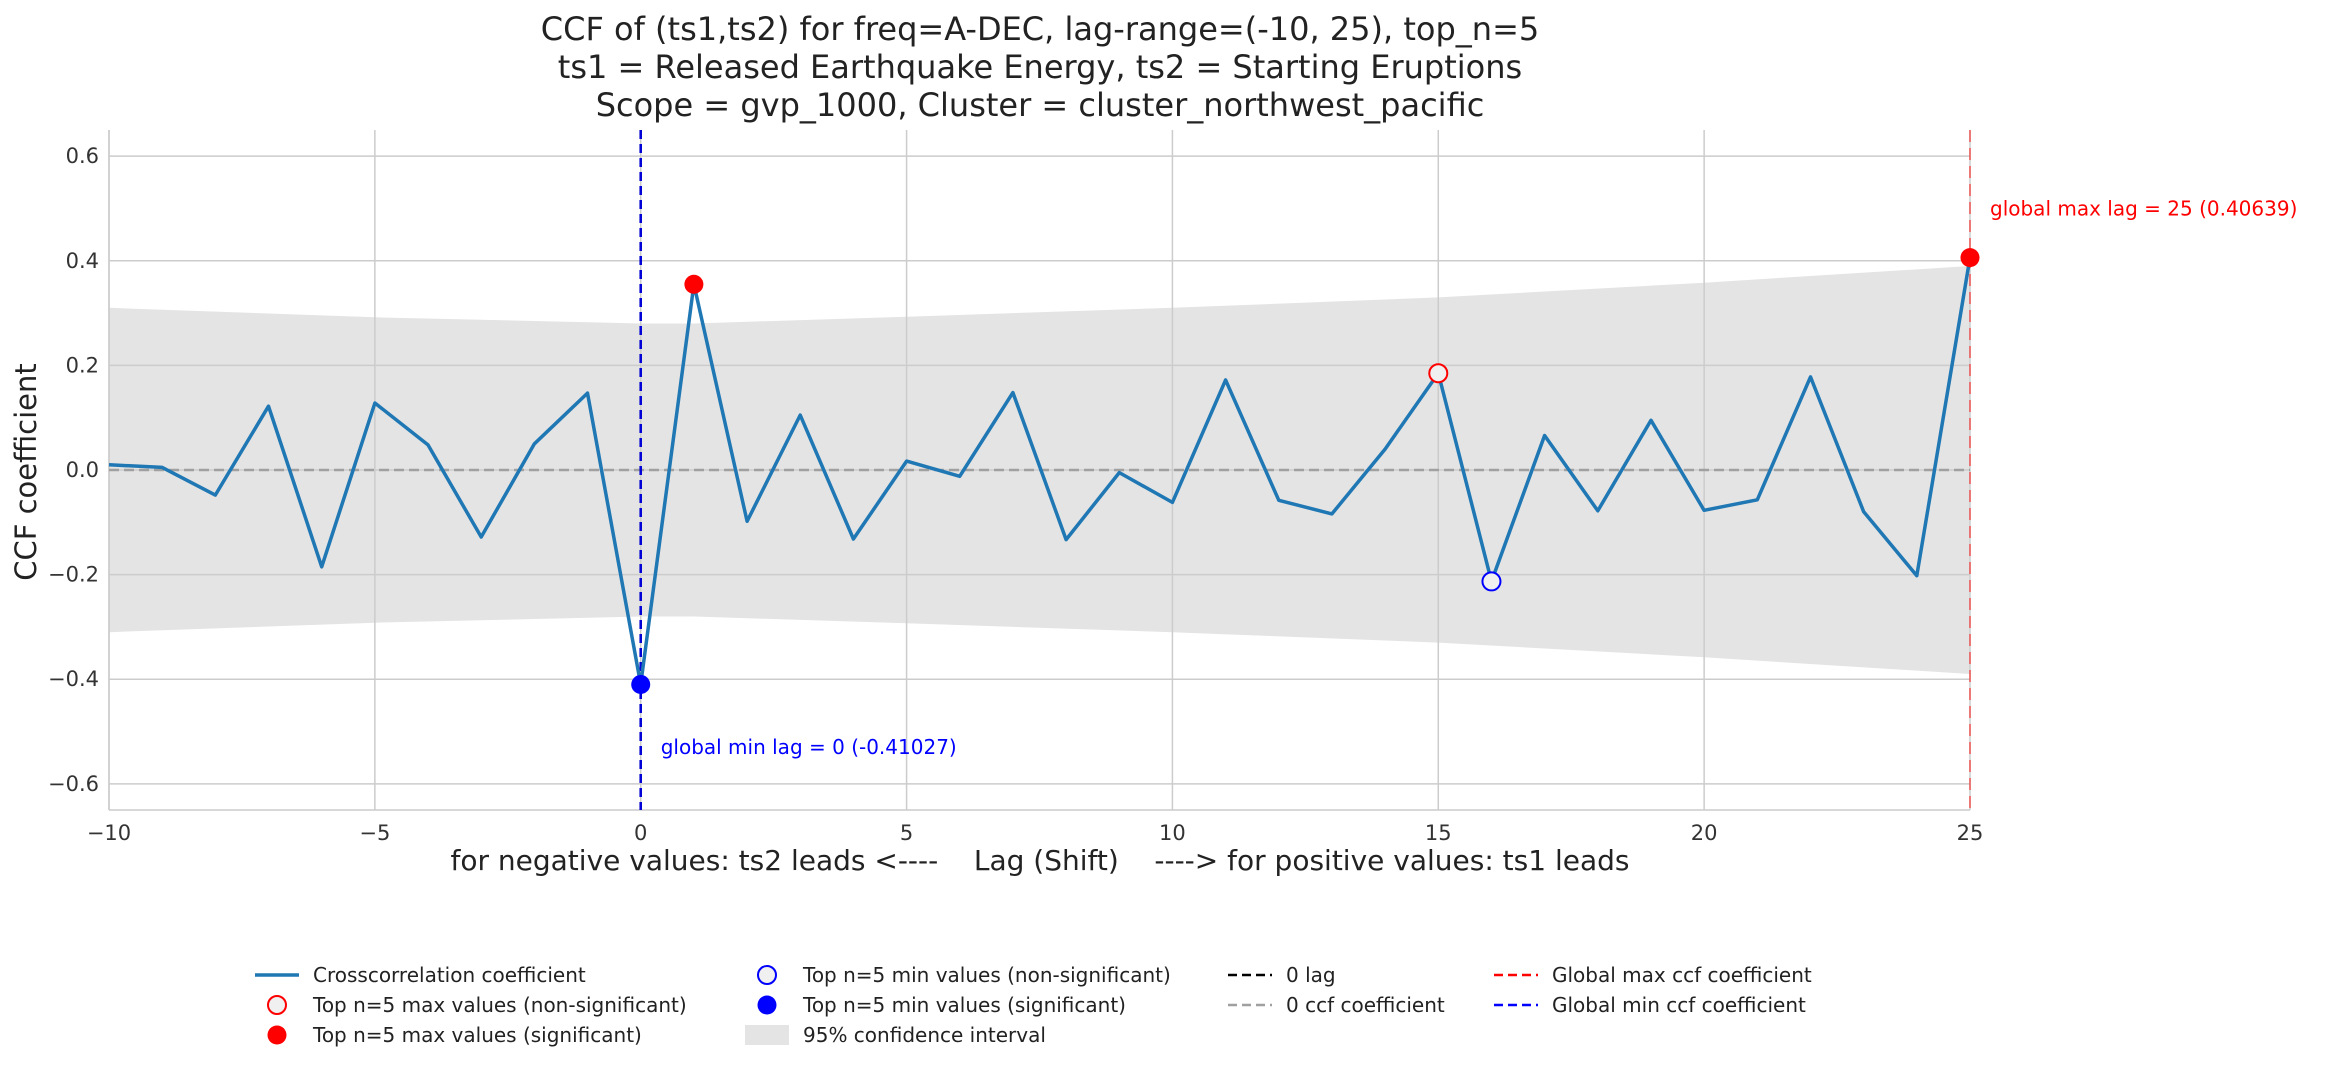  Describe the element at coordinates (82, 470) in the screenshot. I see `y-tick-label: 0.0` at that location.